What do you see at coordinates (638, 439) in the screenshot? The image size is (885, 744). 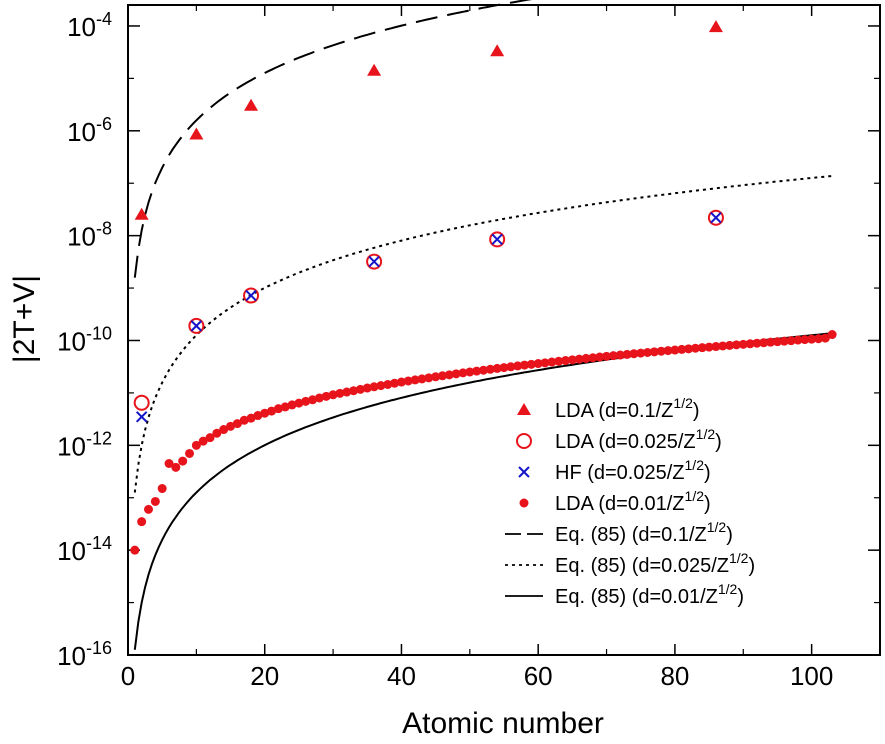 I see `legend-label: LDA (d=0.025/Z1/2)` at bounding box center [638, 439].